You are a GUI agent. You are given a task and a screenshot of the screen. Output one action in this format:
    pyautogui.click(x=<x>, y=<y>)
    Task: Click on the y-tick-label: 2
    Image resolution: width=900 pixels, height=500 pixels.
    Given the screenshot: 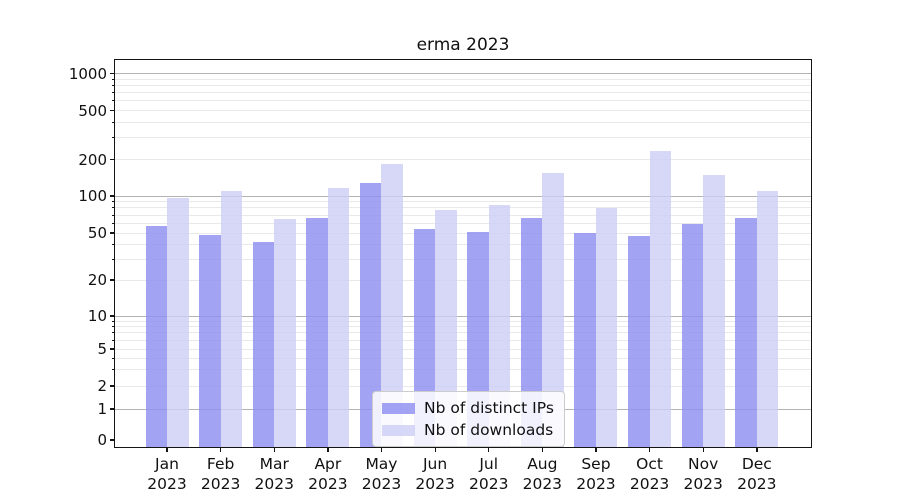 What is the action you would take?
    pyautogui.click(x=102, y=386)
    